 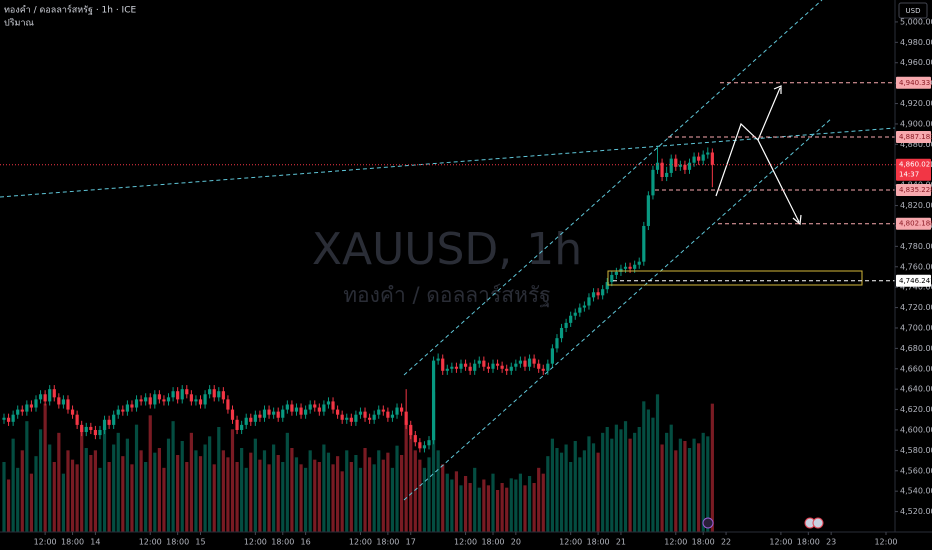 What do you see at coordinates (916, 307) in the screenshot?
I see `y-tick-label: 4,720.000` at bounding box center [916, 307].